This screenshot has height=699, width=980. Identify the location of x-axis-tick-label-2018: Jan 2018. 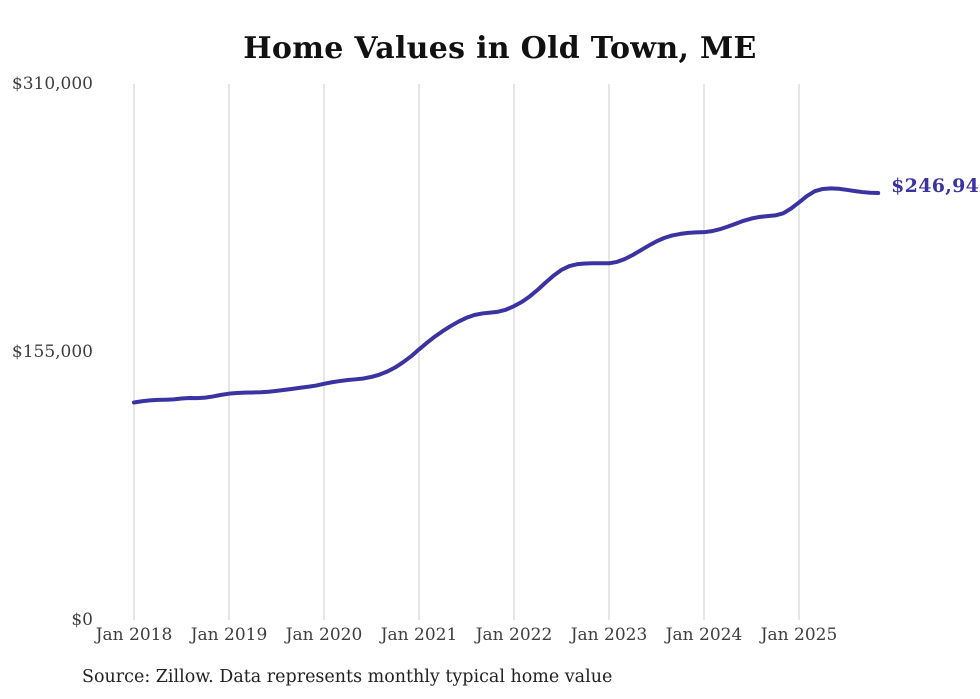
(134, 635).